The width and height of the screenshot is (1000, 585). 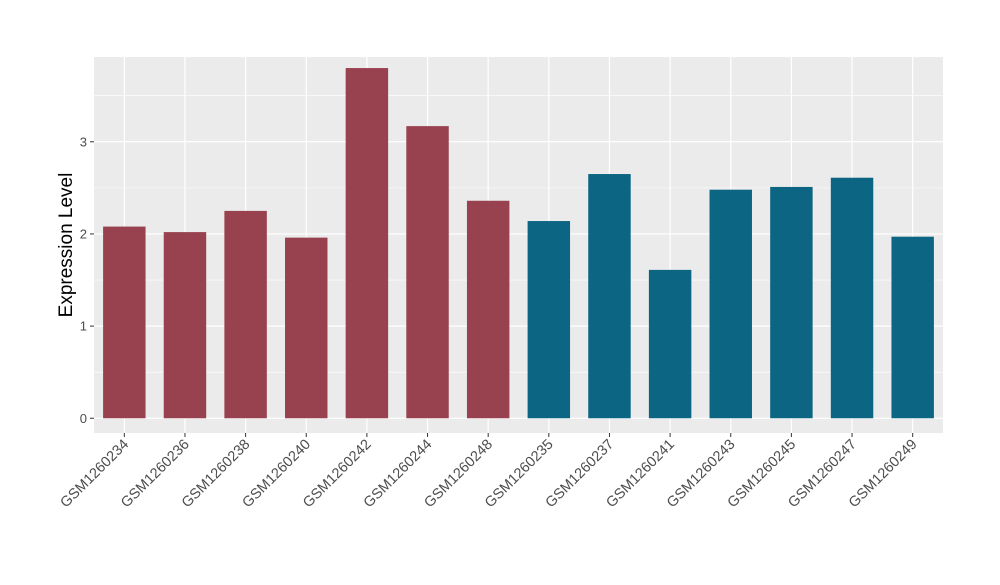 What do you see at coordinates (83, 418) in the screenshot?
I see `y-tick-label: 0` at bounding box center [83, 418].